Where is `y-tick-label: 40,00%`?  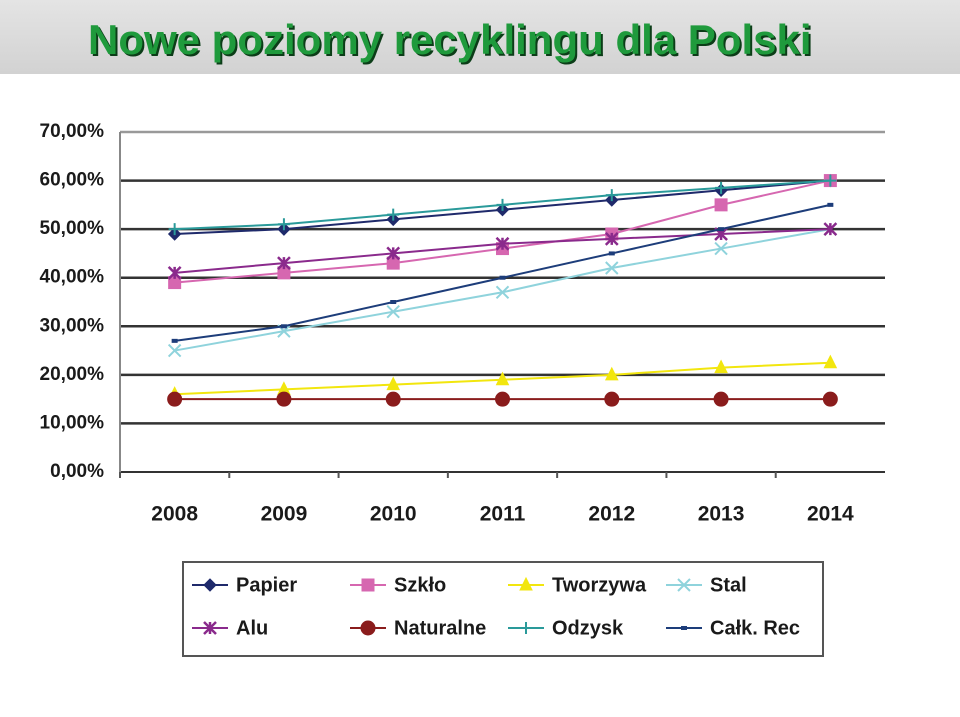
y-tick-label: 40,00% is located at coordinates (72, 277).